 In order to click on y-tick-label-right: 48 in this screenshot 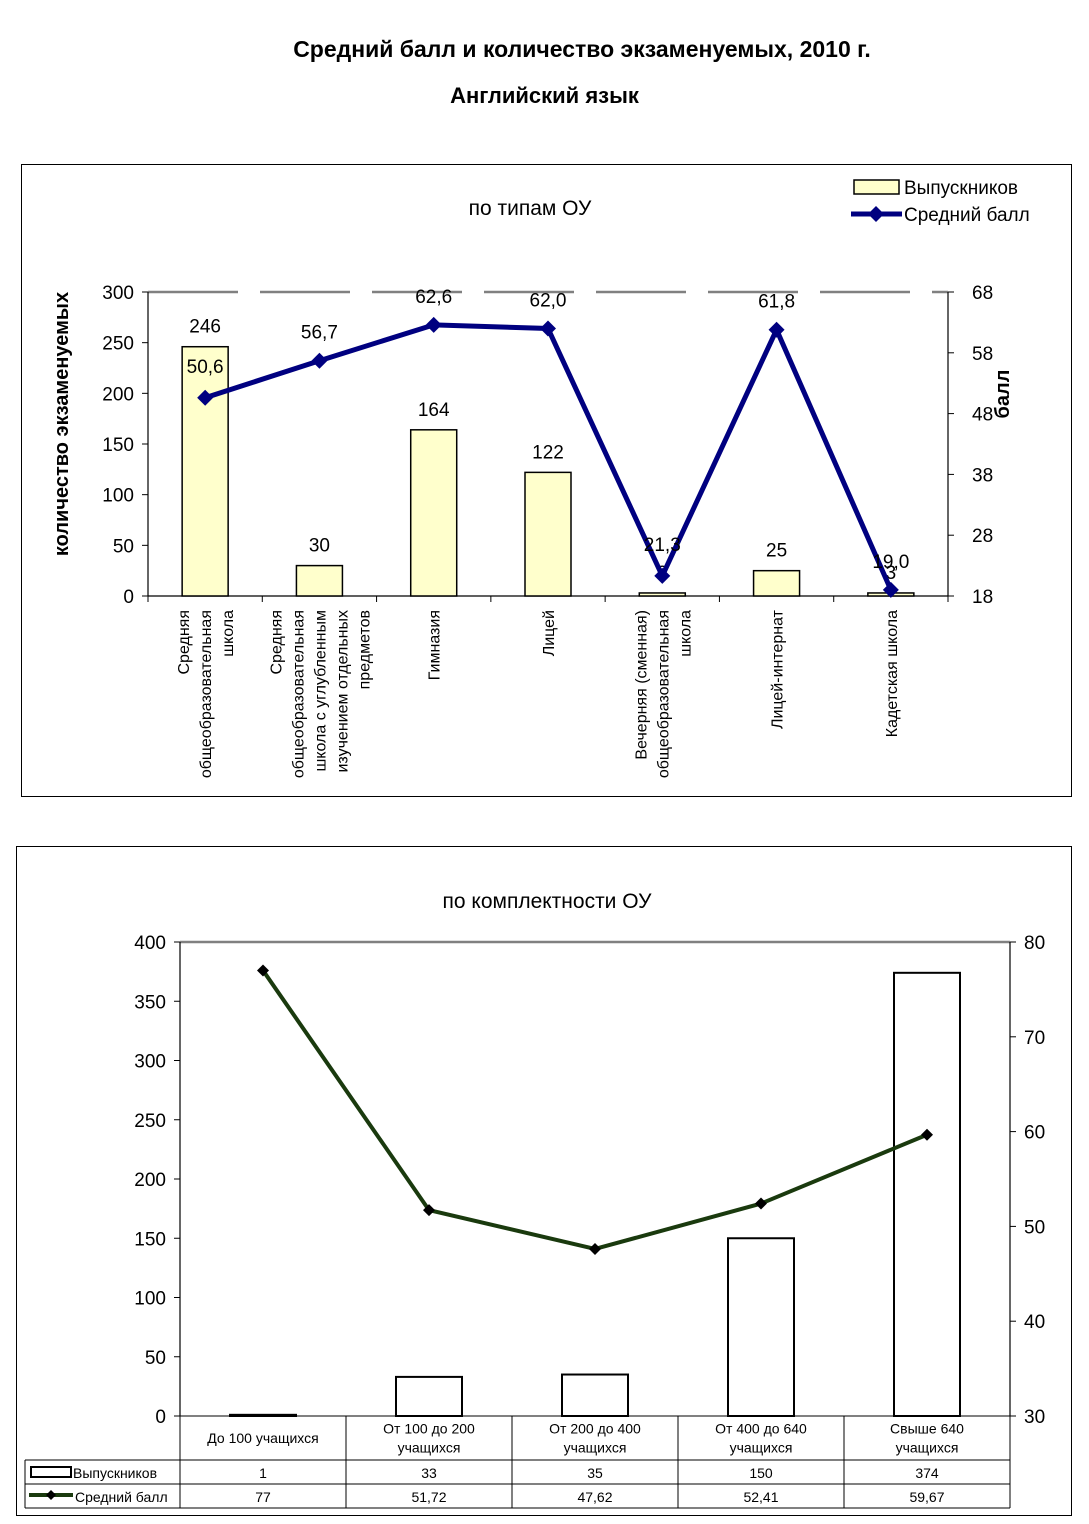, I will do `click(982, 415)`.